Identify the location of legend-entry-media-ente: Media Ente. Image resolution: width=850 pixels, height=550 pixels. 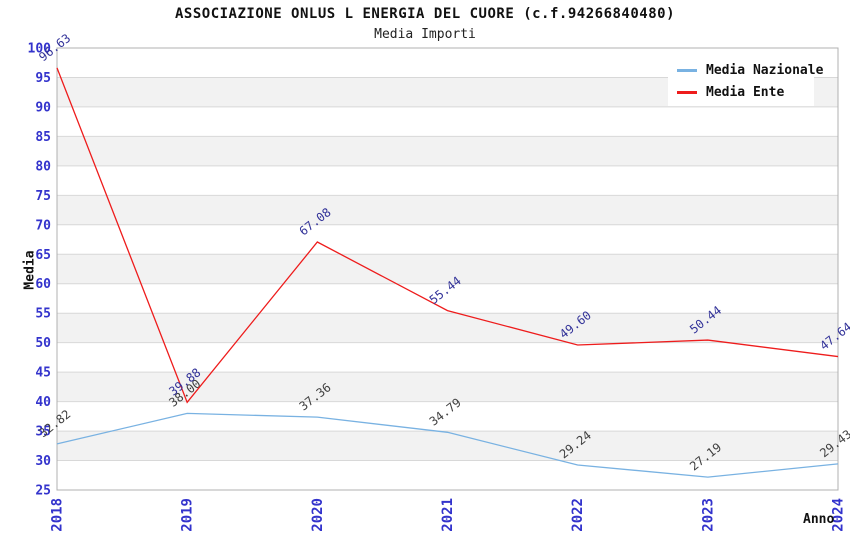
(741, 92).